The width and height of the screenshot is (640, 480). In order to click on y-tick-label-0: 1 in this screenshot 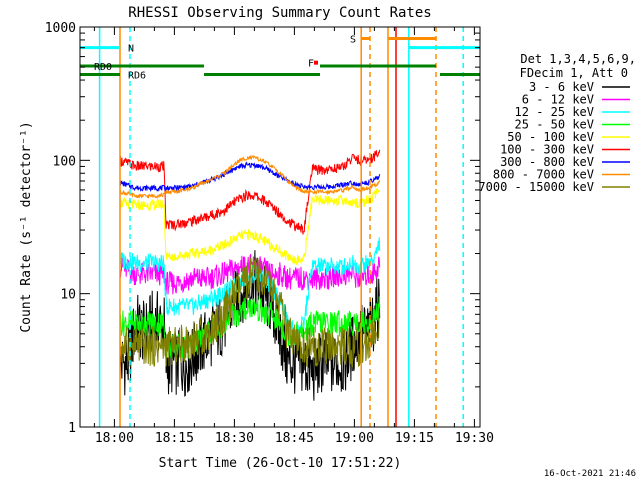, I will do `click(72, 428)`.